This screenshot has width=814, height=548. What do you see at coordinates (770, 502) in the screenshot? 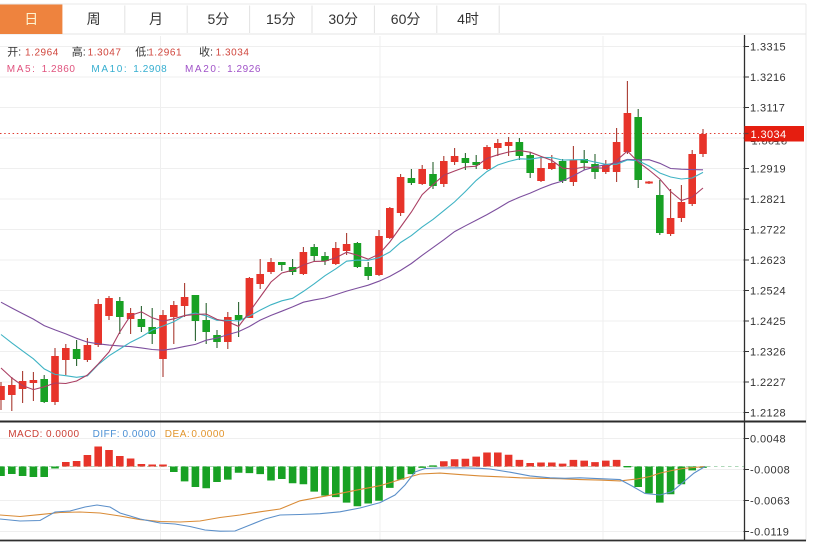
I see `svg-text: -0.0063` at bounding box center [770, 502].